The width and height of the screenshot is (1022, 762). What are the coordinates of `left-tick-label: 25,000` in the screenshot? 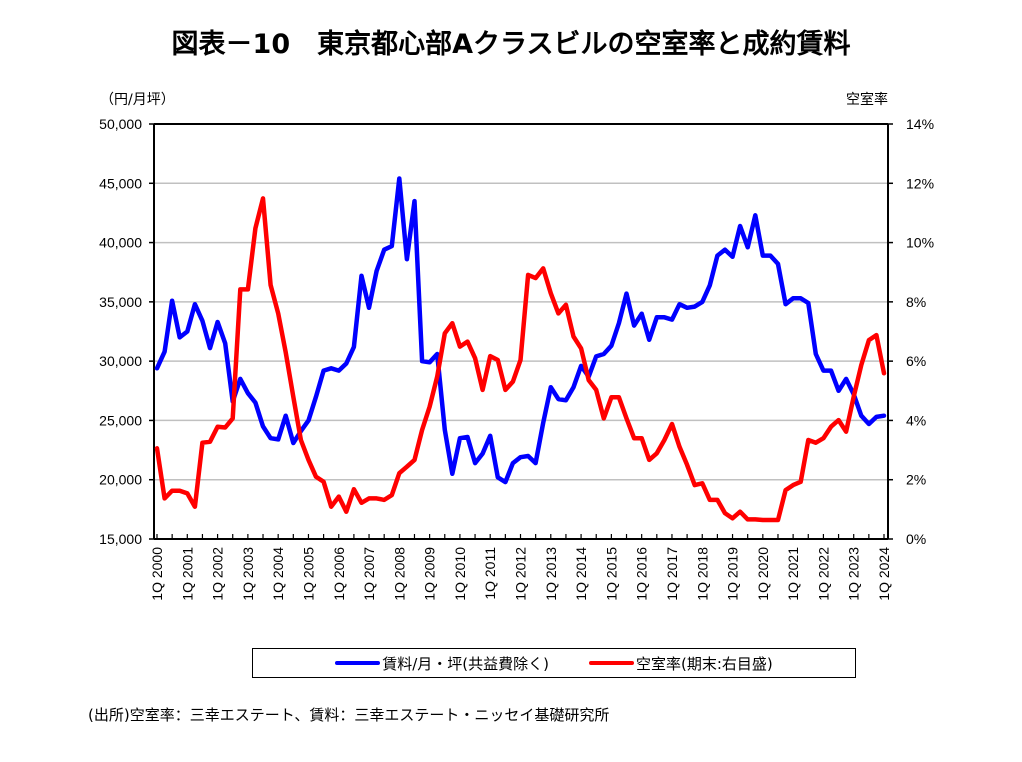 It's located at (120, 420).